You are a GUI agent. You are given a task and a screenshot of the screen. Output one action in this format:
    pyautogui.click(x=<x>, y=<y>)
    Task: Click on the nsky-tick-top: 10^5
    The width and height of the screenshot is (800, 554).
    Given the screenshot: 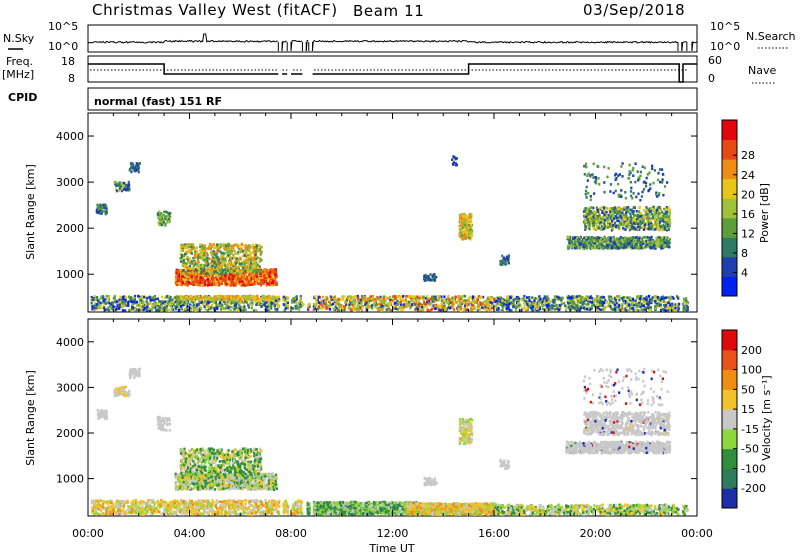 What is the action you would take?
    pyautogui.click(x=63, y=26)
    